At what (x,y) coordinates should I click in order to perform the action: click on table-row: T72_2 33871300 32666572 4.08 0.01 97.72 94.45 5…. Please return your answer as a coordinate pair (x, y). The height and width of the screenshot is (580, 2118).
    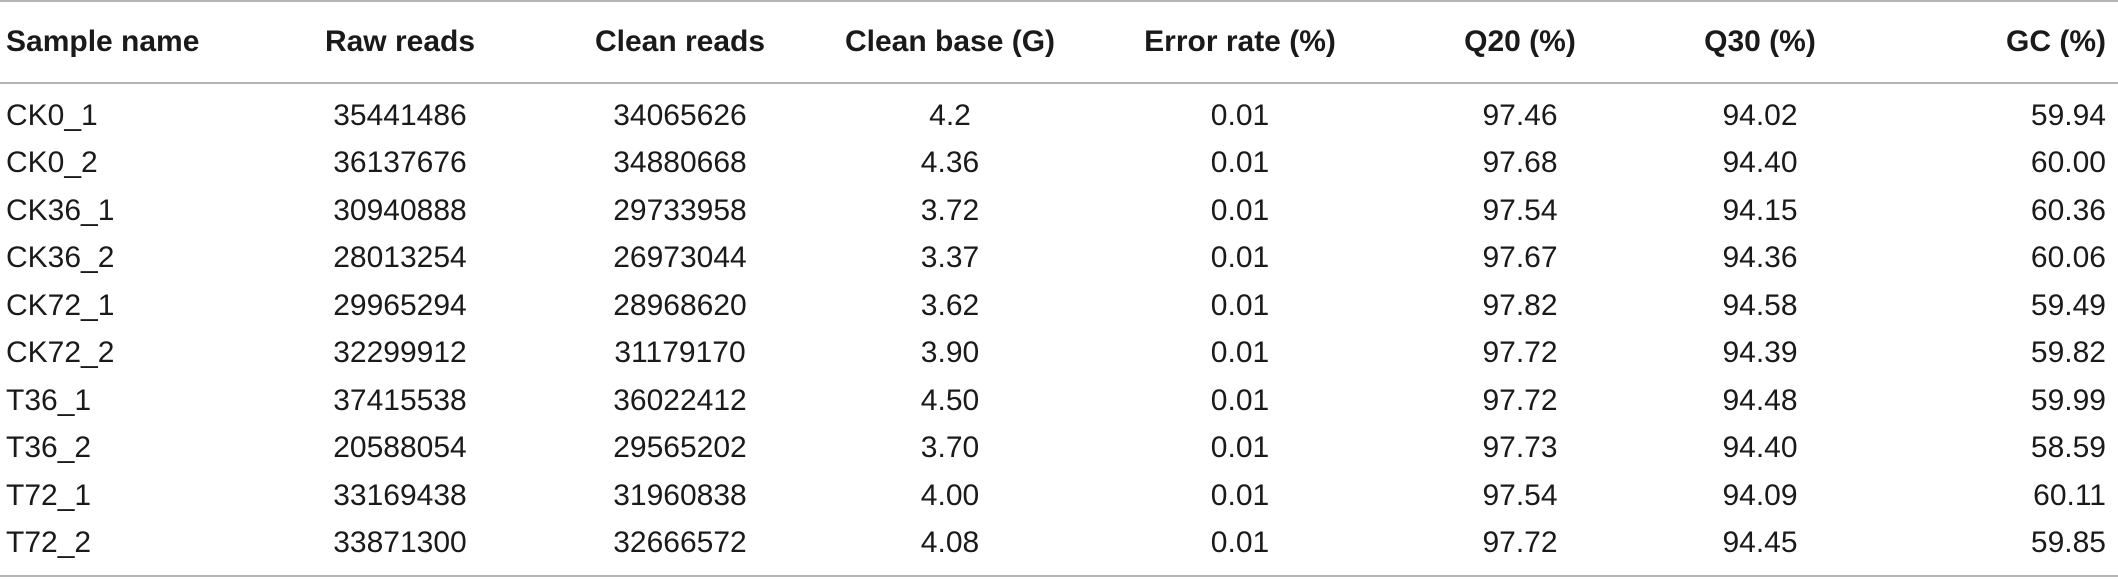
    Looking at the image, I should click on (1059, 548).